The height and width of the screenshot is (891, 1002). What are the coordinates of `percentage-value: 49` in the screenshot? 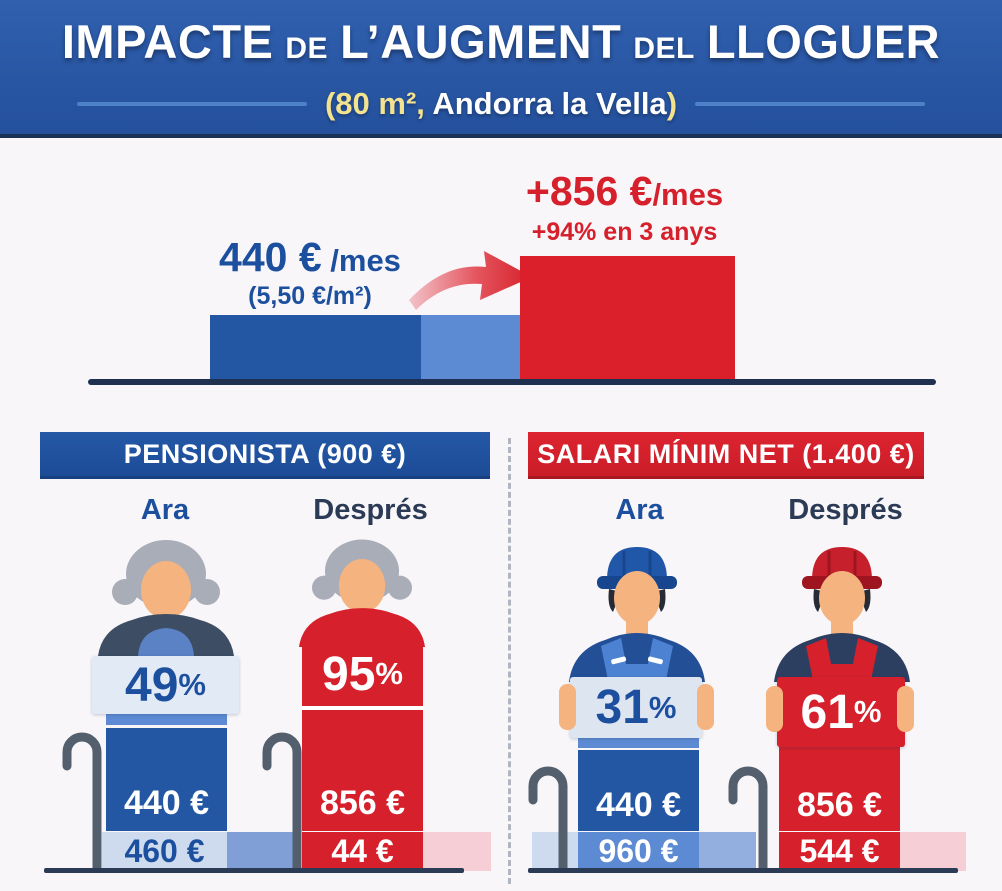 It's located at (152, 685).